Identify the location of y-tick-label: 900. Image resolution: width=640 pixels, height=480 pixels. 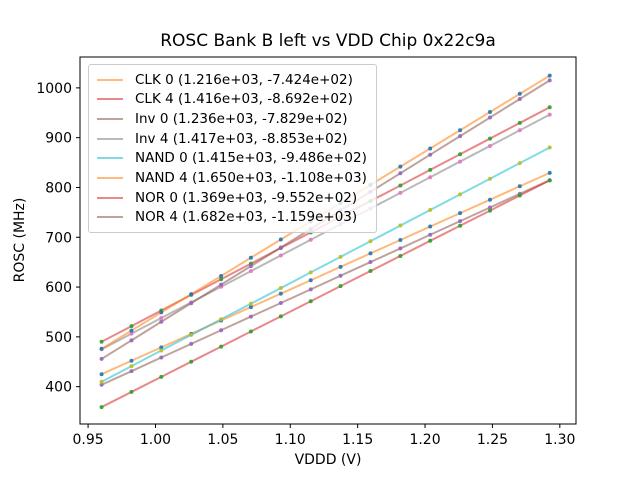
(58, 139).